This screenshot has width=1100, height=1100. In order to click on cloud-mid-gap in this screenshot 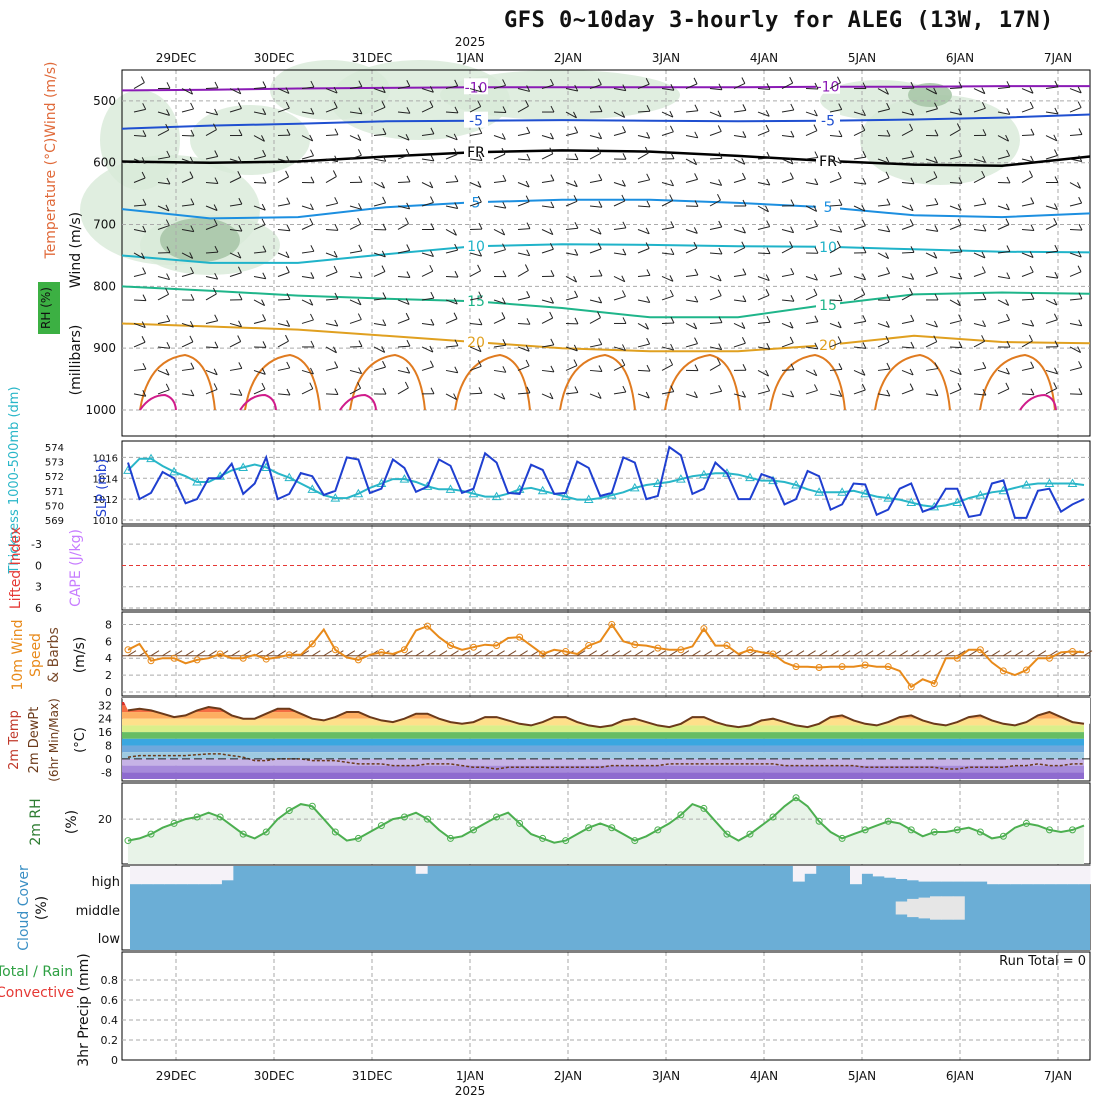, I will do `click(901, 908)`.